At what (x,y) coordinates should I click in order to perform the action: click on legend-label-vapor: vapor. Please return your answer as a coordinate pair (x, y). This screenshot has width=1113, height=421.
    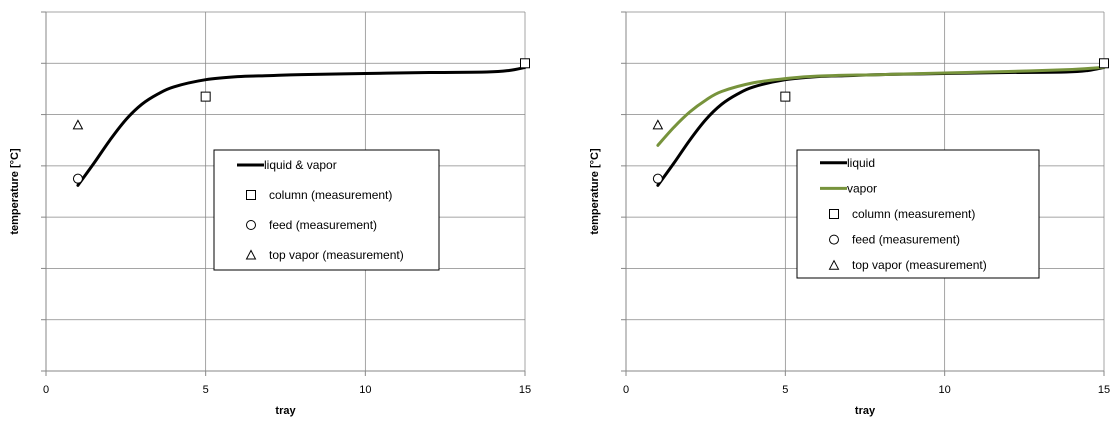
    Looking at the image, I should click on (862, 188).